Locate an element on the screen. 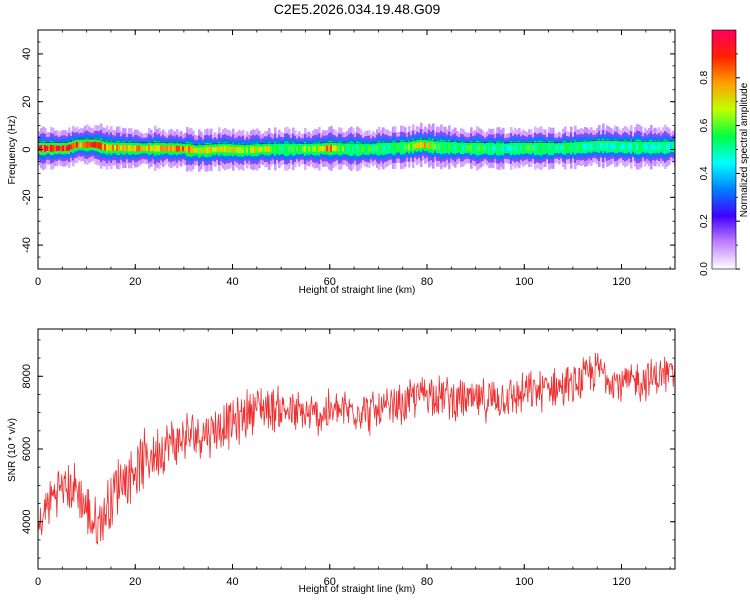  spectrogram-heatmap is located at coordinates (356, 147).